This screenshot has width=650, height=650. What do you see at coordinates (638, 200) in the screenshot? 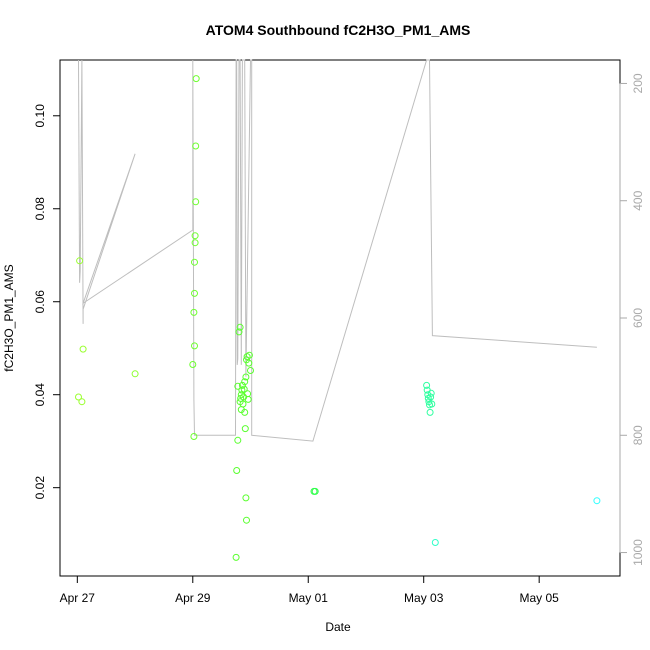
I see `right-y-tick-label: 400` at bounding box center [638, 200].